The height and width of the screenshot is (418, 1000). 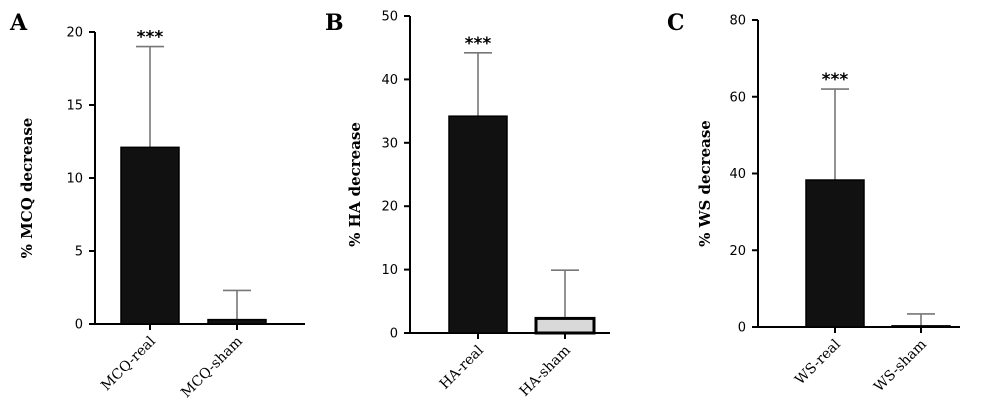 I want to click on y-tick-label: 15, so click(x=74, y=106).